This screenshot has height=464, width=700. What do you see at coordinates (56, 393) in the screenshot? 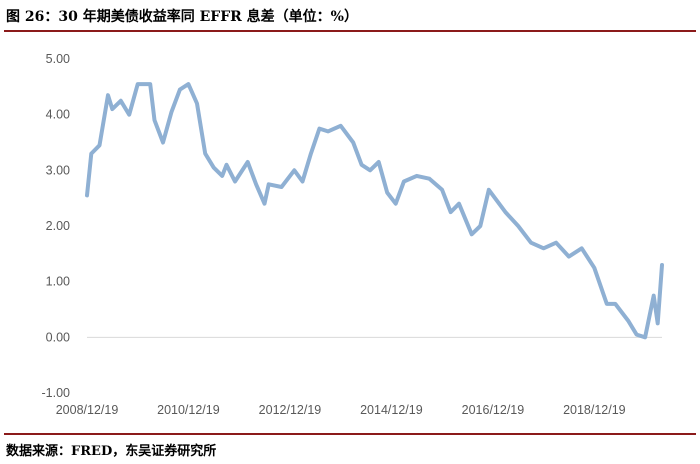
I see `y-tick-label: -1.00` at bounding box center [56, 393].